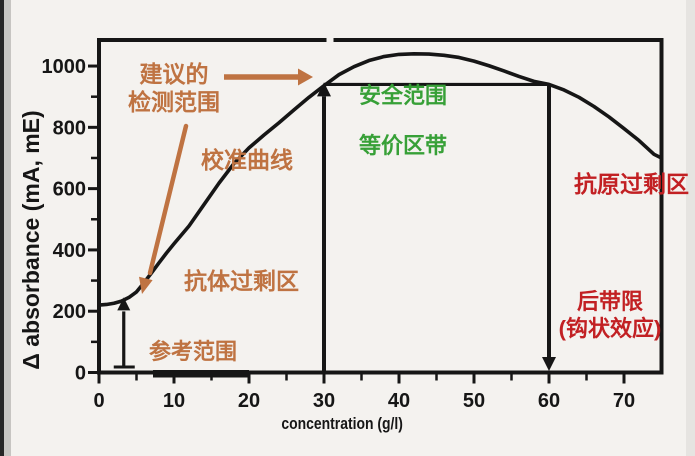 The image size is (695, 456). I want to click on y-tick-label: 600, so click(69, 190).